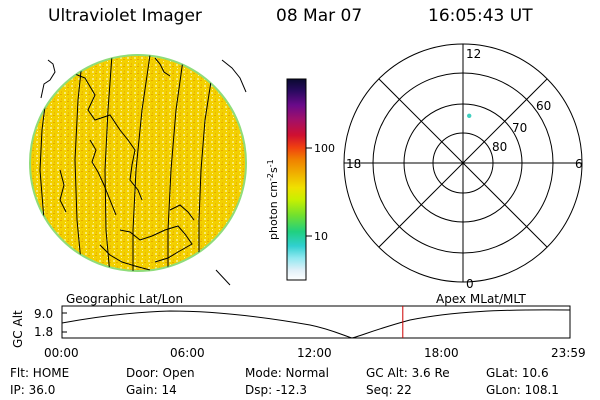 This screenshot has width=600, height=400. Describe the element at coordinates (473, 54) in the screenshot. I see `mlt-label-12: 12` at that location.